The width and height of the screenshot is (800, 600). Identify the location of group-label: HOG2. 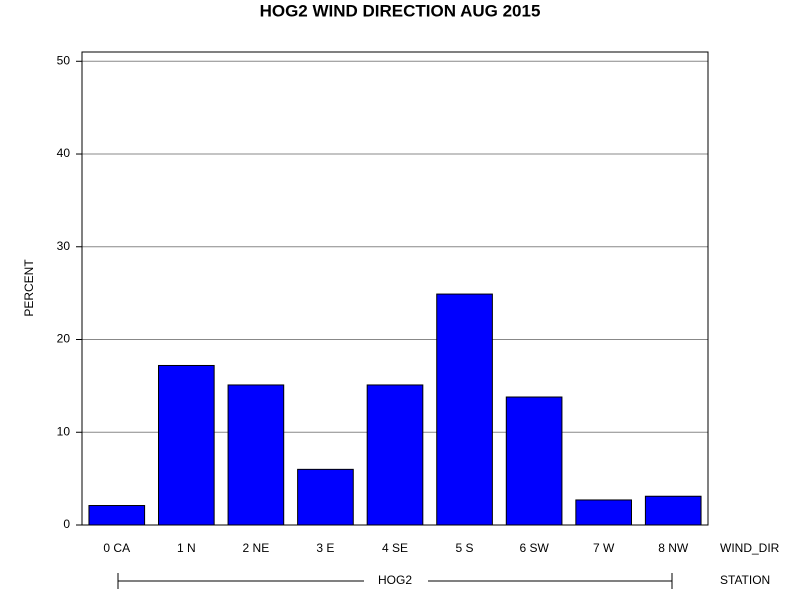
(395, 580).